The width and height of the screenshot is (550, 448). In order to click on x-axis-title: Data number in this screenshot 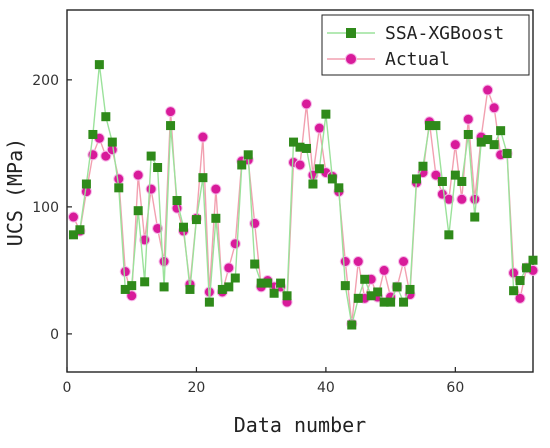, I will do `click(300, 425)`.